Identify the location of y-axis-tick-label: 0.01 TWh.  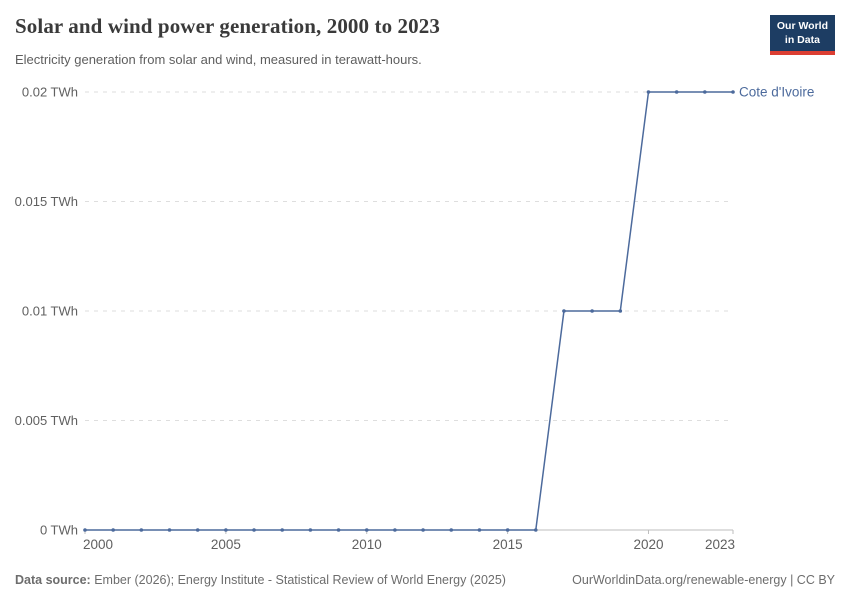
(50, 311).